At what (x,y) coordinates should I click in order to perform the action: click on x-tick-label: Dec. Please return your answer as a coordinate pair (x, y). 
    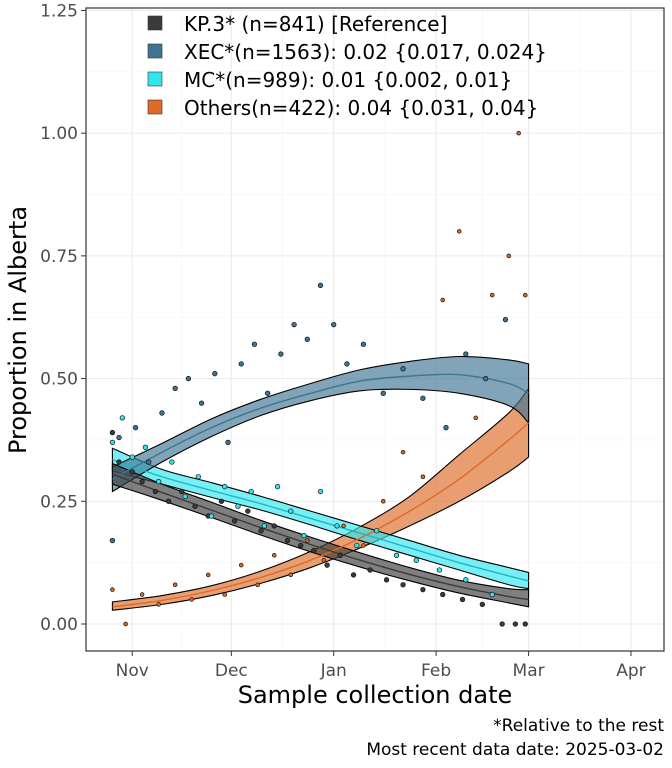
    Looking at the image, I should click on (231, 671).